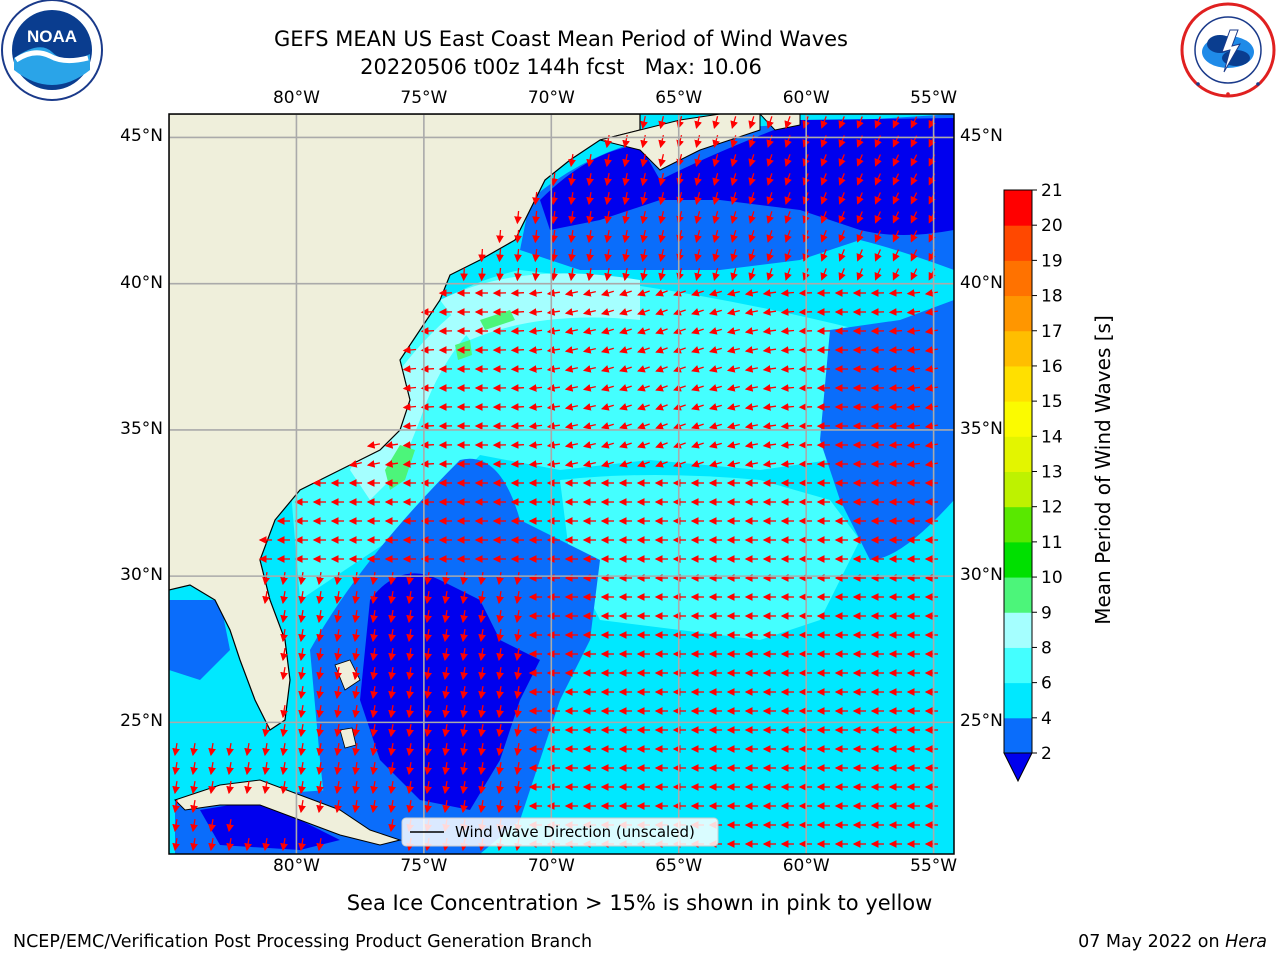  Describe the element at coordinates (141, 428) in the screenshot. I see `axis-tick-label: 35°N` at that location.